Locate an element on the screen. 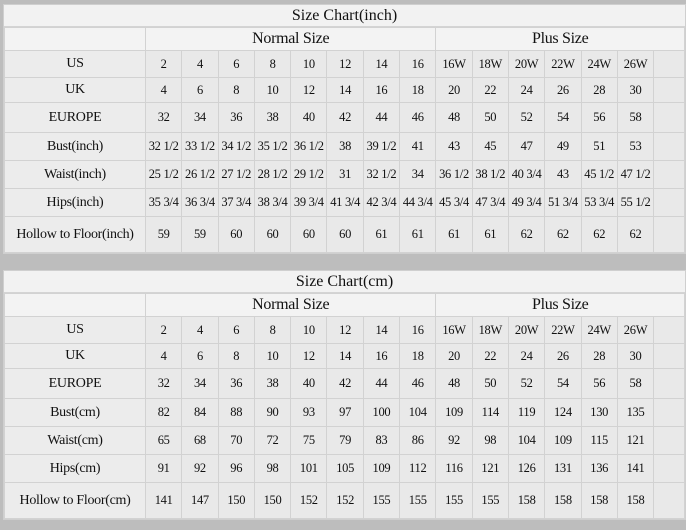  size-cell: 26 1/2 is located at coordinates (200, 174).